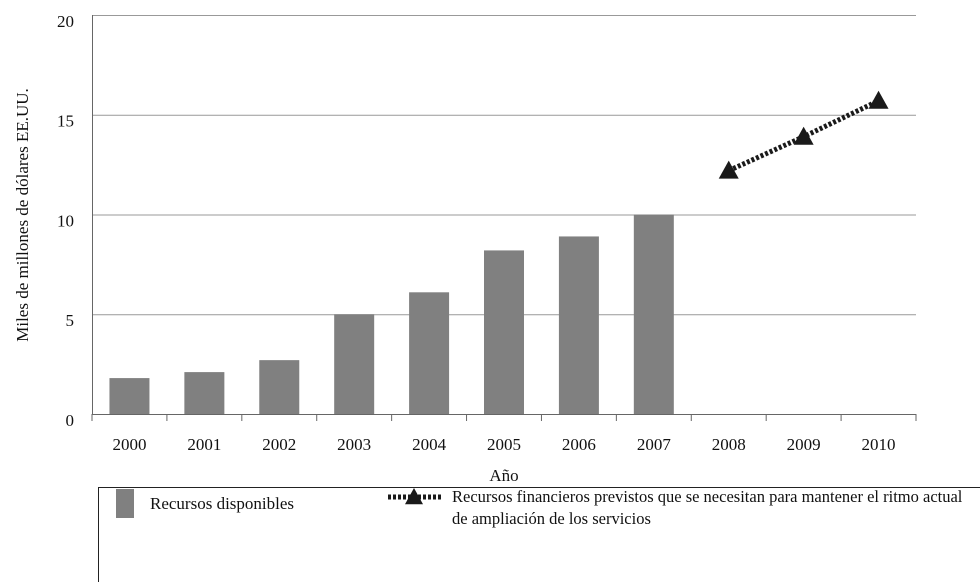 The height and width of the screenshot is (582, 980). Describe the element at coordinates (579, 444) in the screenshot. I see `x-tick-label: 2006` at that location.